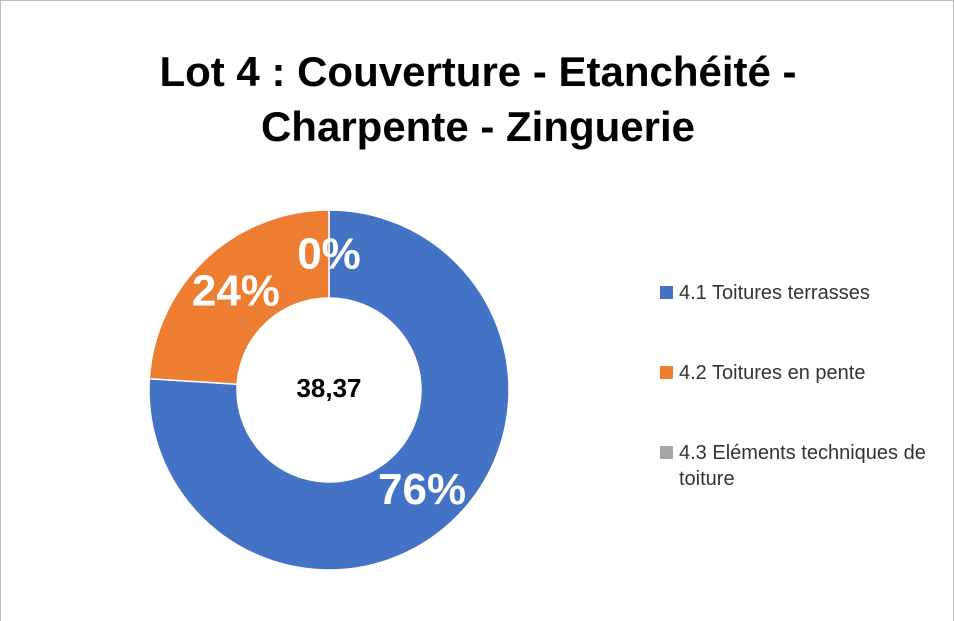  Describe the element at coordinates (802, 466) in the screenshot. I see `legend-label: 4.3 Eléments techniques de toiture` at that location.